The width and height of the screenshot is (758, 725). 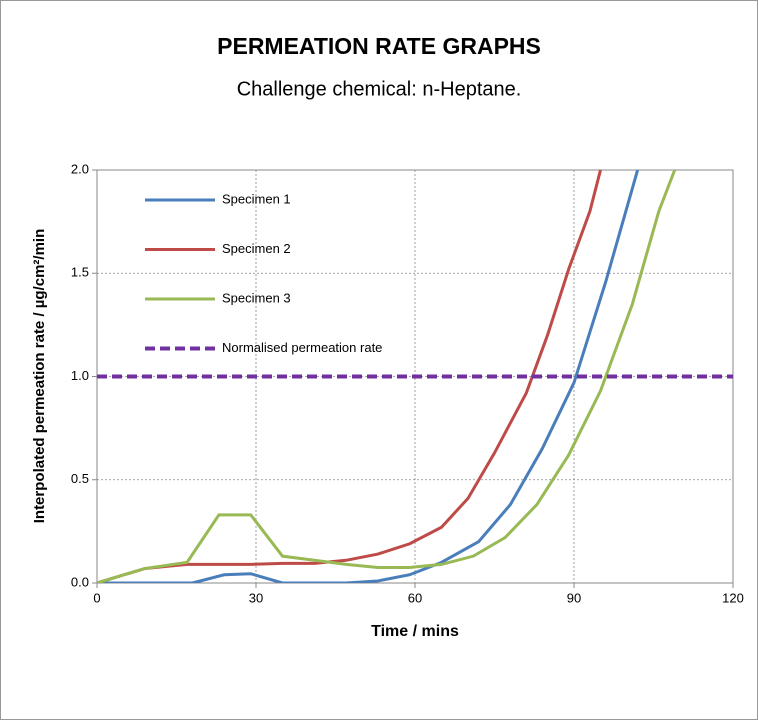 What do you see at coordinates (80, 581) in the screenshot?
I see `y-tick-label: 0.0` at bounding box center [80, 581].